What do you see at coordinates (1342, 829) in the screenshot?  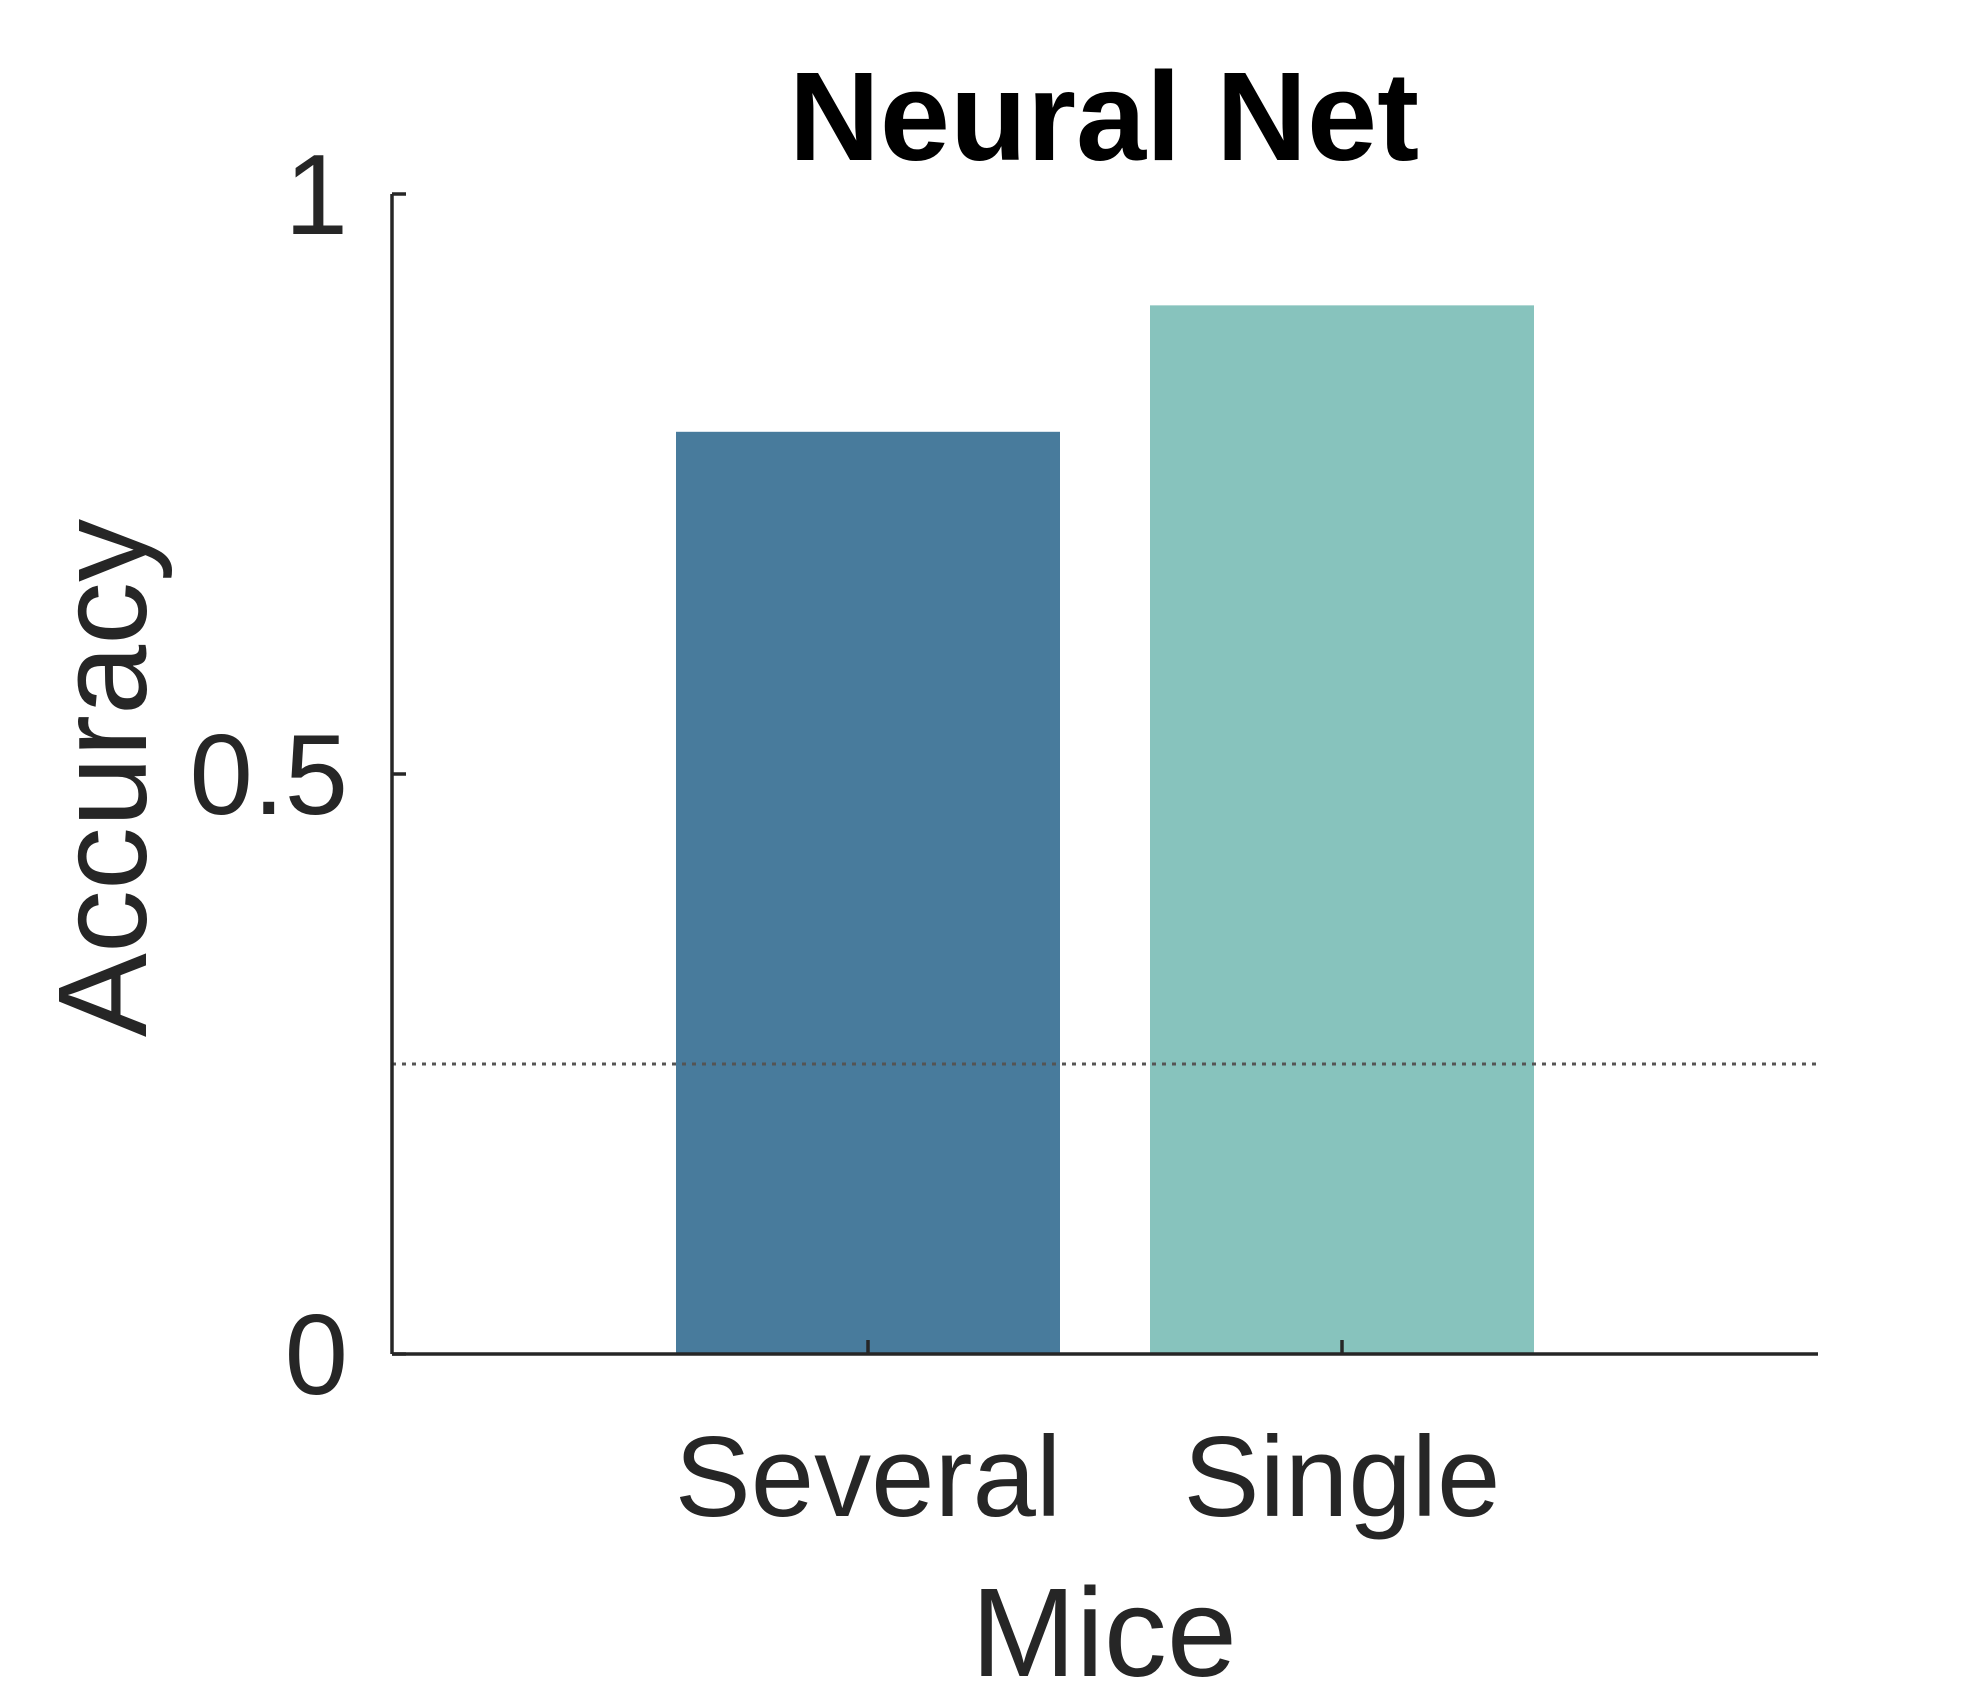 I see `bar-single` at bounding box center [1342, 829].